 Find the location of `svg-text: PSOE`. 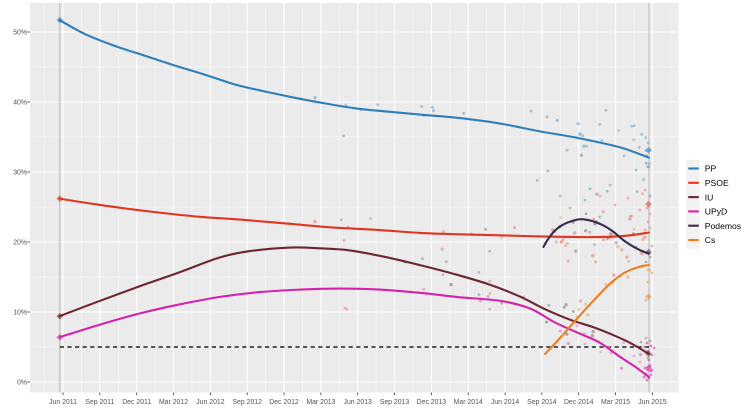

svg-text: PSOE is located at coordinates (717, 183).